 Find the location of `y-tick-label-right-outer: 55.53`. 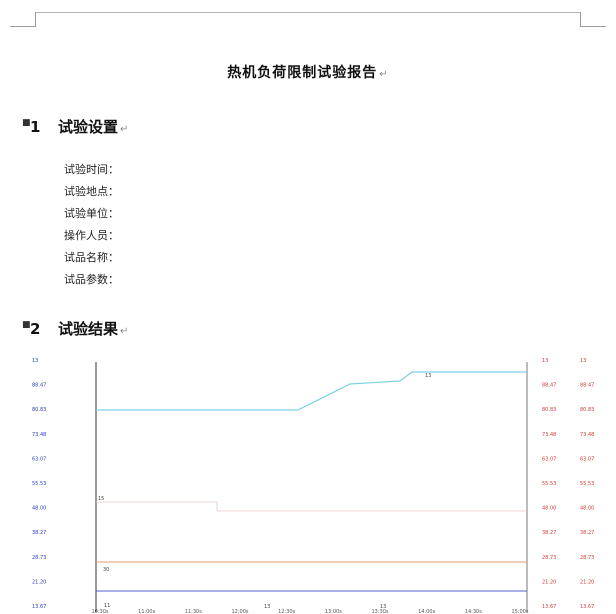

y-tick-label-right-outer: 55.53 is located at coordinates (587, 484).